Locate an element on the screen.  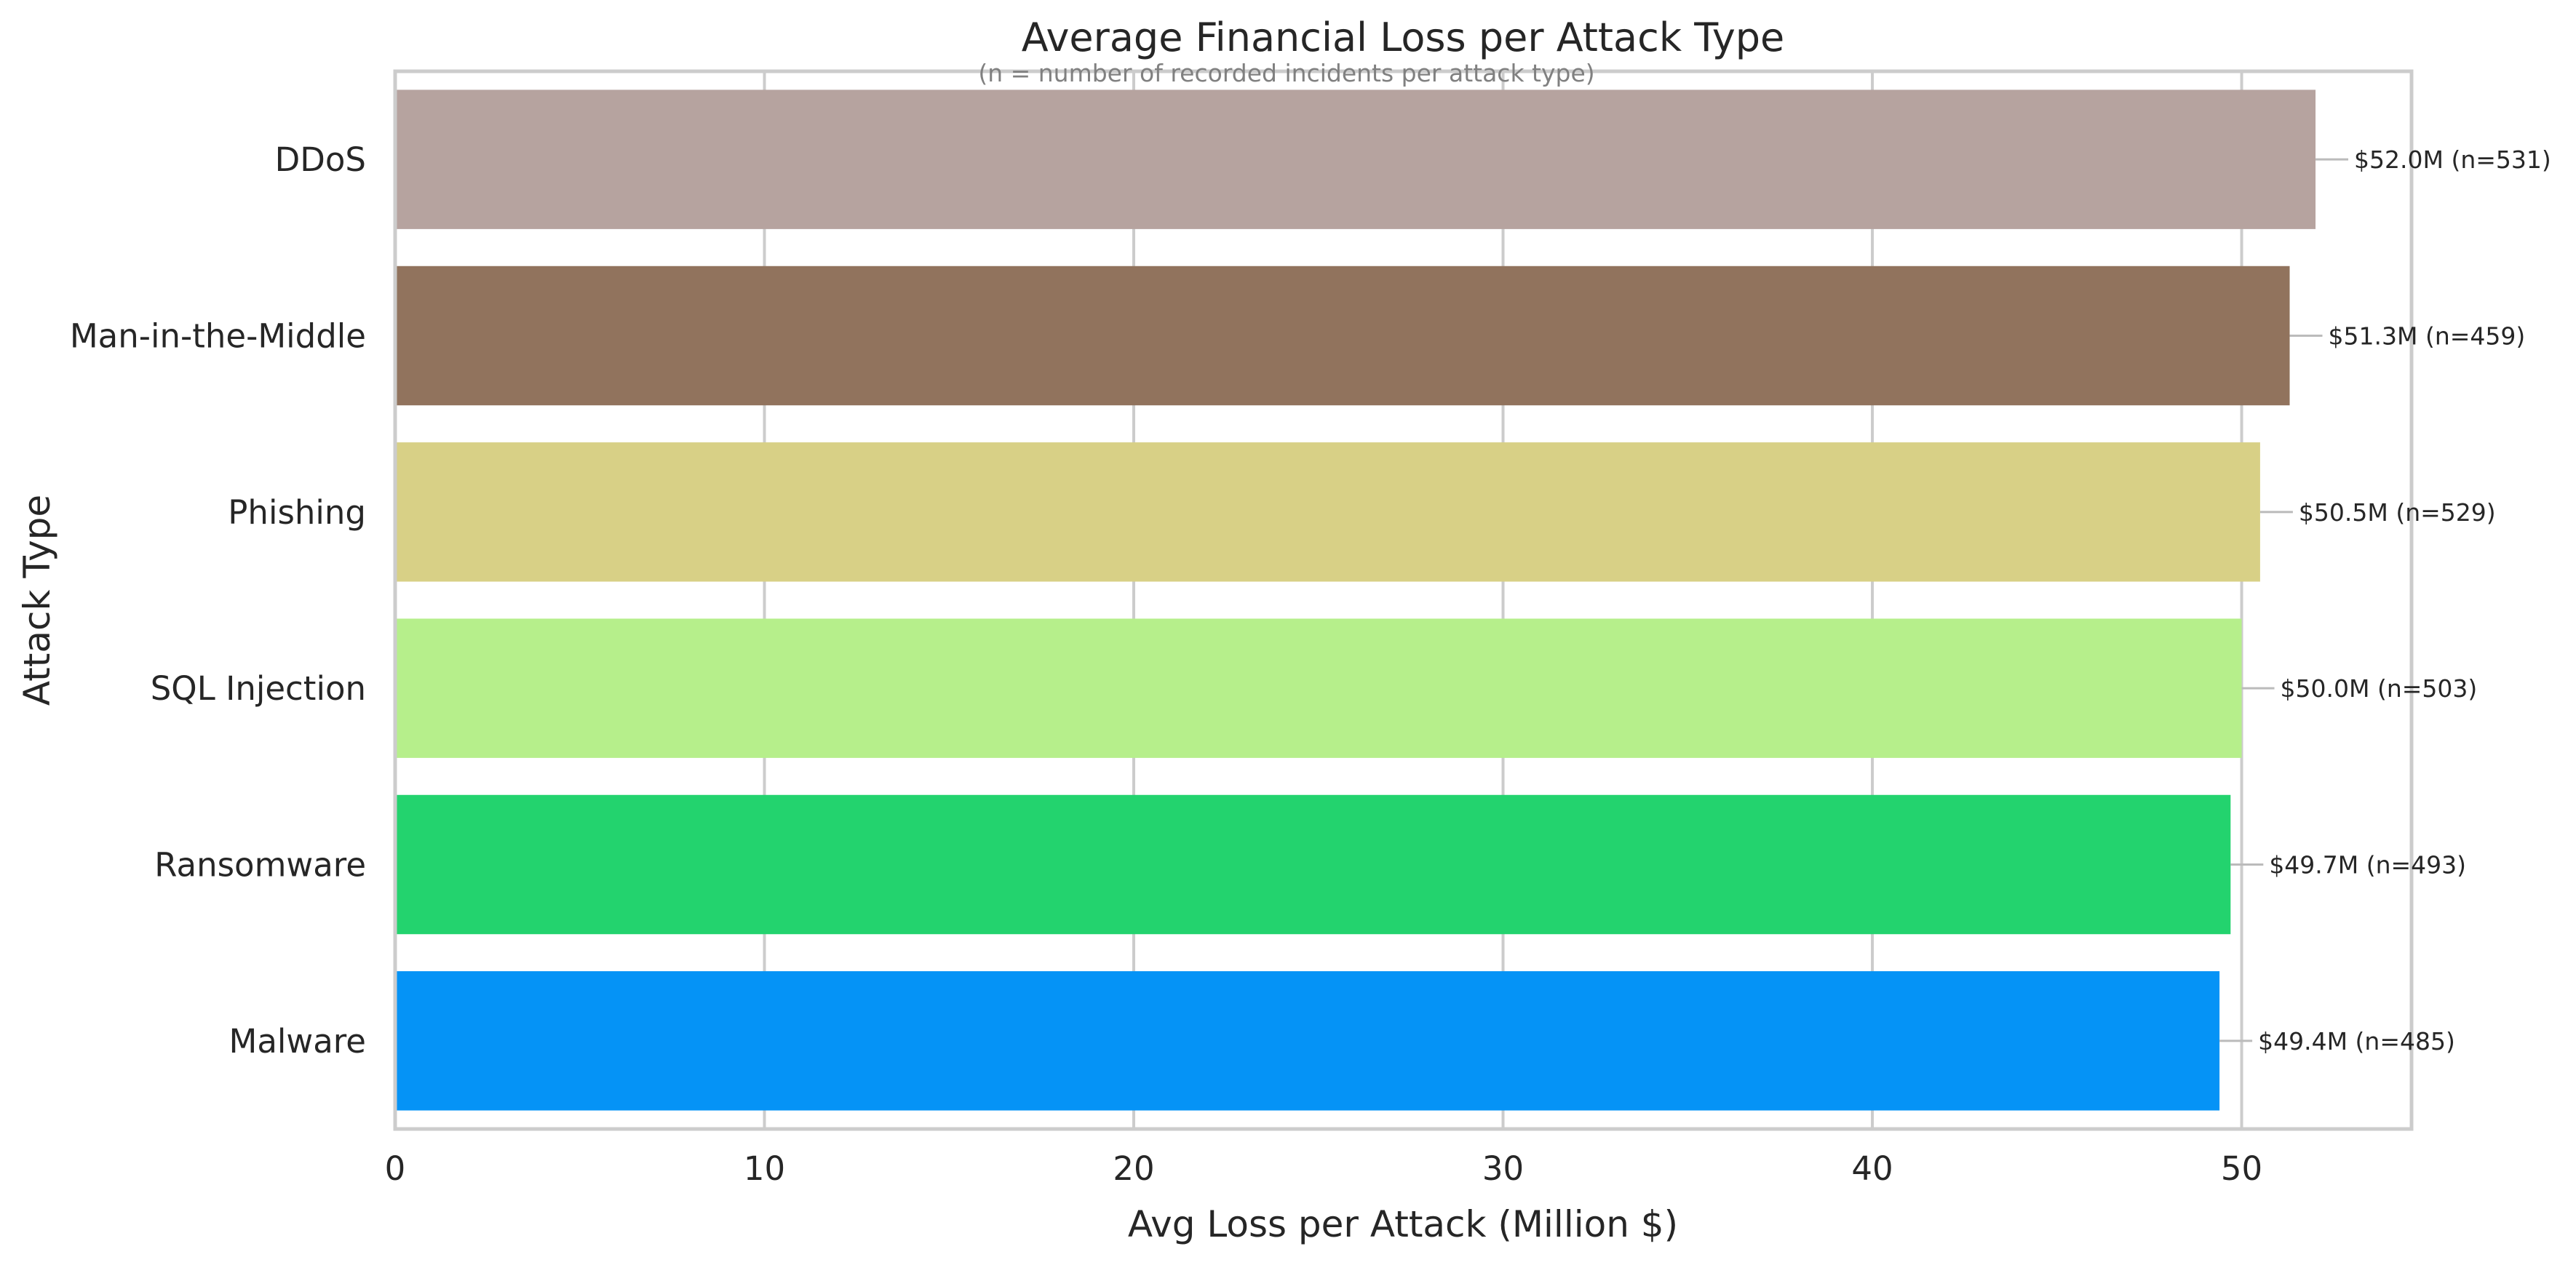
bar-man-in-the-middle is located at coordinates (1342, 336).